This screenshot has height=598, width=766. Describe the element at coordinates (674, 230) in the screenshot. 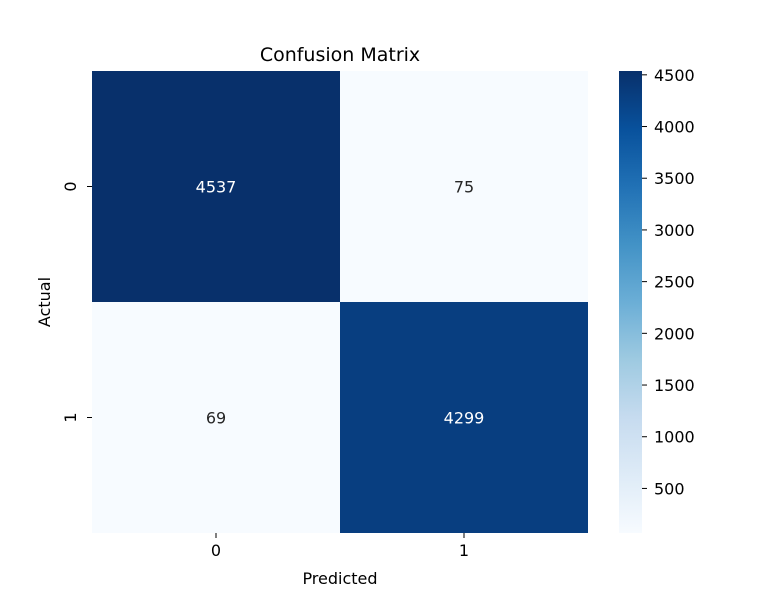

I see `colorbar-tick-label-3000: 3000` at that location.